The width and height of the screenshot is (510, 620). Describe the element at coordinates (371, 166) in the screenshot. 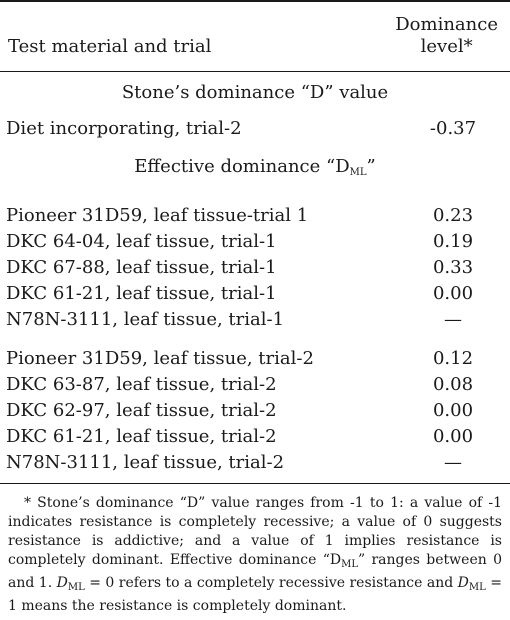

I see `section-heading-effective-close: ”` at that location.